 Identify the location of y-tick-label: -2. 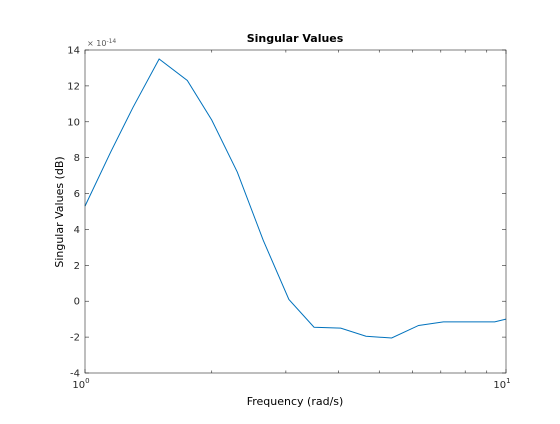
(75, 338).